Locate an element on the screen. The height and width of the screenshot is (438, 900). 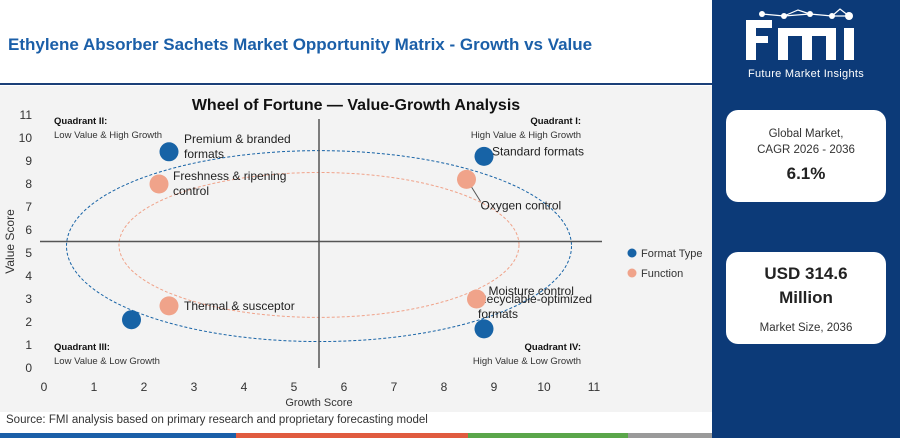
strip-segment-blue is located at coordinates (118, 435).